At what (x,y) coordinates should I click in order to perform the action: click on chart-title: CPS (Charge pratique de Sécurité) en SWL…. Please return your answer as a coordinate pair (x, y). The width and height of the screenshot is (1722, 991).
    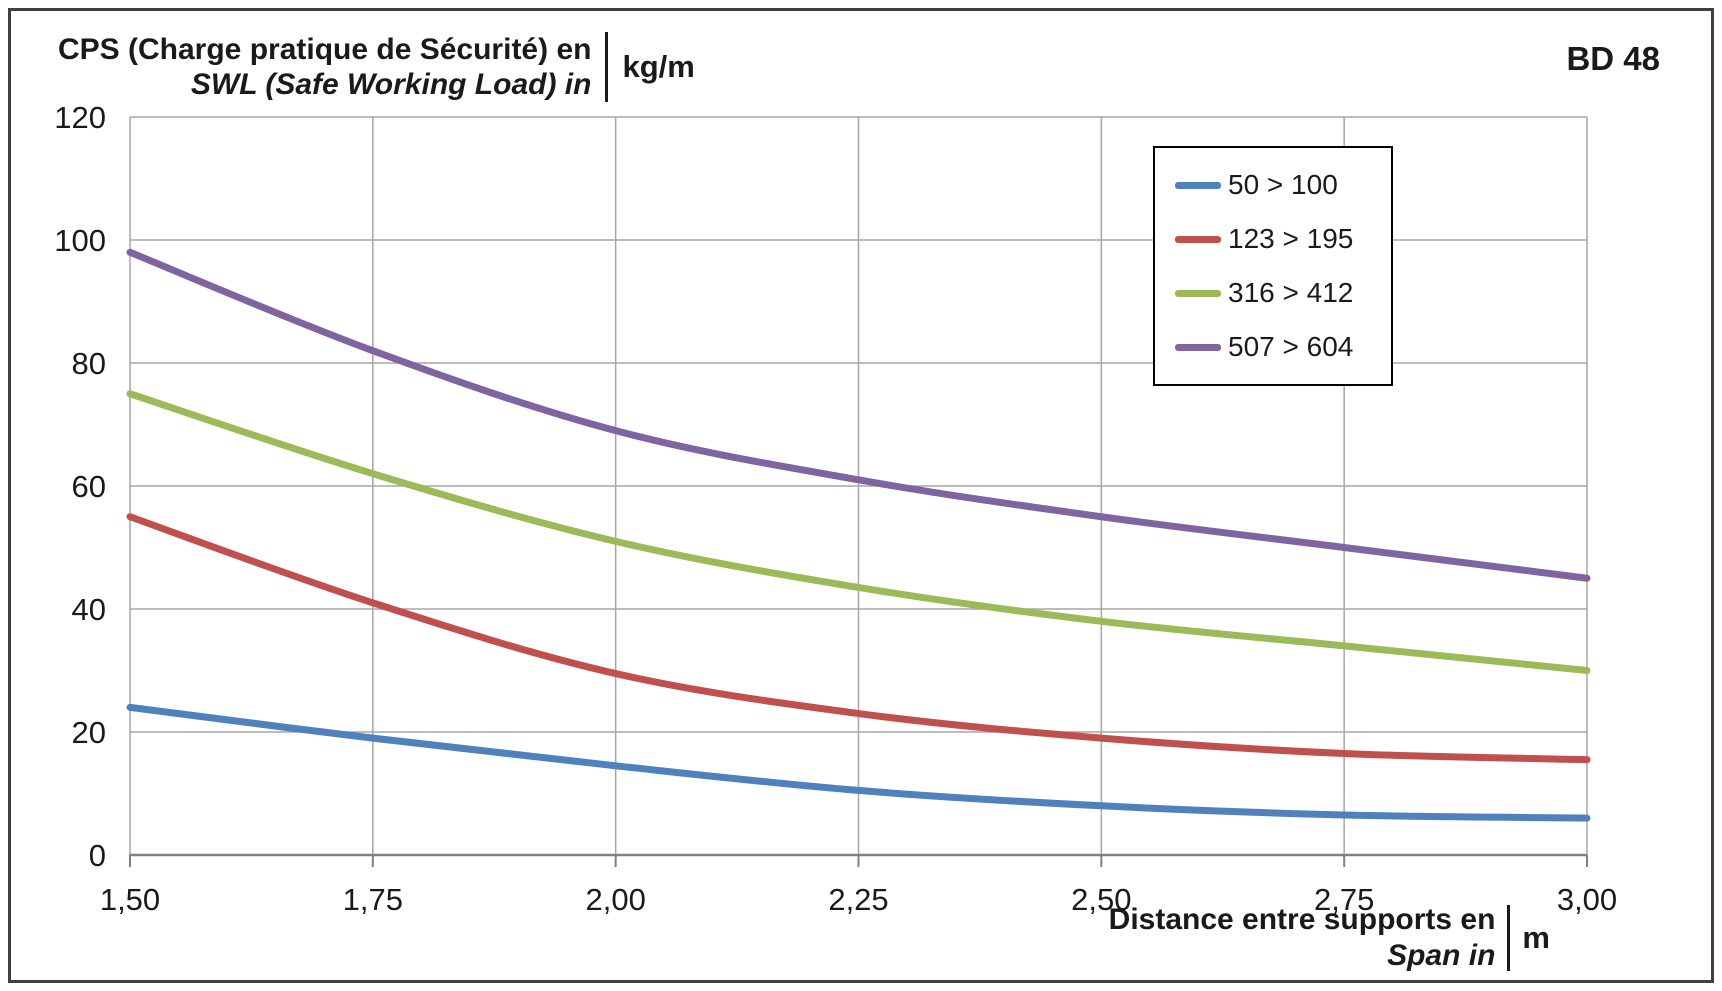
    Looking at the image, I should click on (376, 67).